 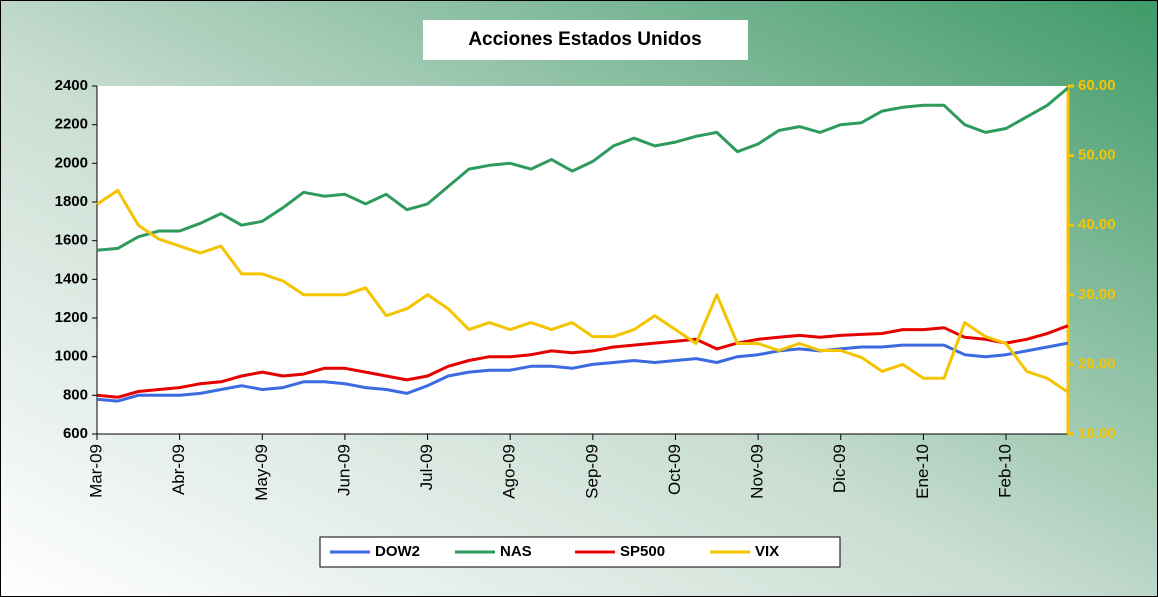 What do you see at coordinates (757, 471) in the screenshot?
I see `x-tick-label: Nov-09` at bounding box center [757, 471].